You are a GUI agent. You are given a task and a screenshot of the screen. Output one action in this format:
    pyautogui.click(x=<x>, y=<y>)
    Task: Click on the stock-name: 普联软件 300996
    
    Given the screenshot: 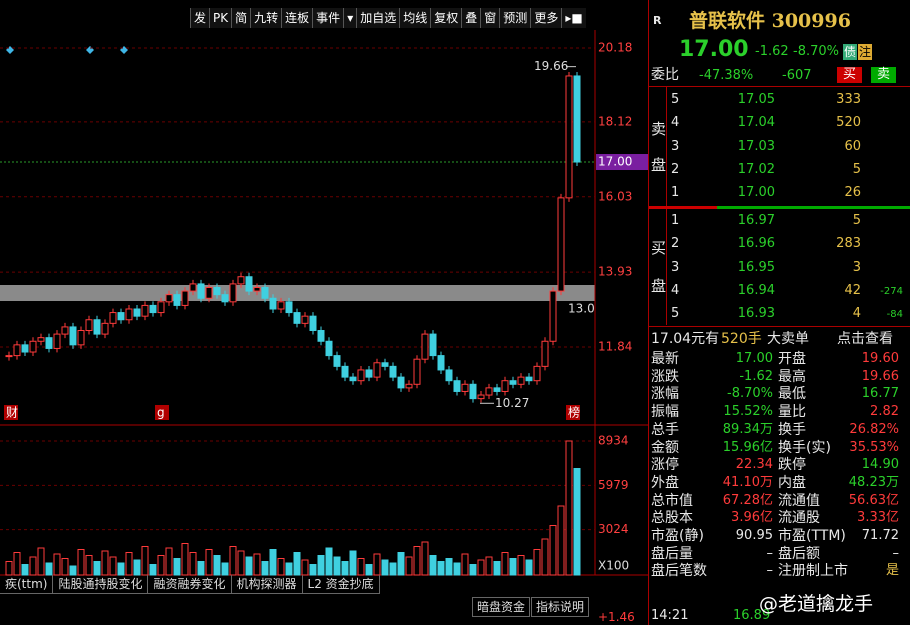 What is the action you would take?
    pyautogui.click(x=770, y=21)
    